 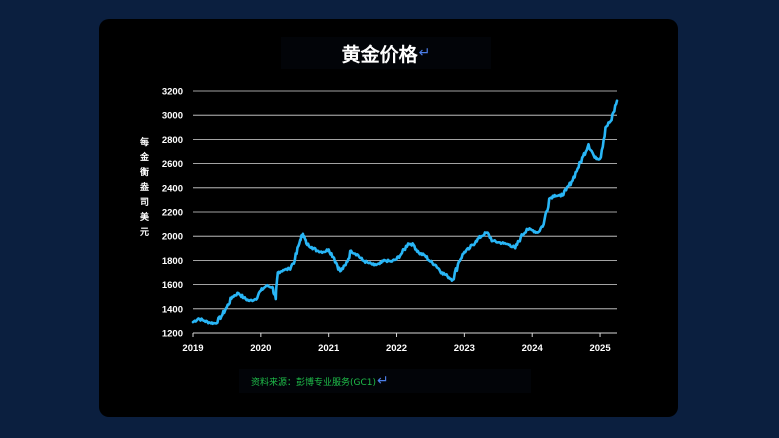 What do you see at coordinates (172, 164) in the screenshot?
I see `y-tick-label: 2600` at bounding box center [172, 164].